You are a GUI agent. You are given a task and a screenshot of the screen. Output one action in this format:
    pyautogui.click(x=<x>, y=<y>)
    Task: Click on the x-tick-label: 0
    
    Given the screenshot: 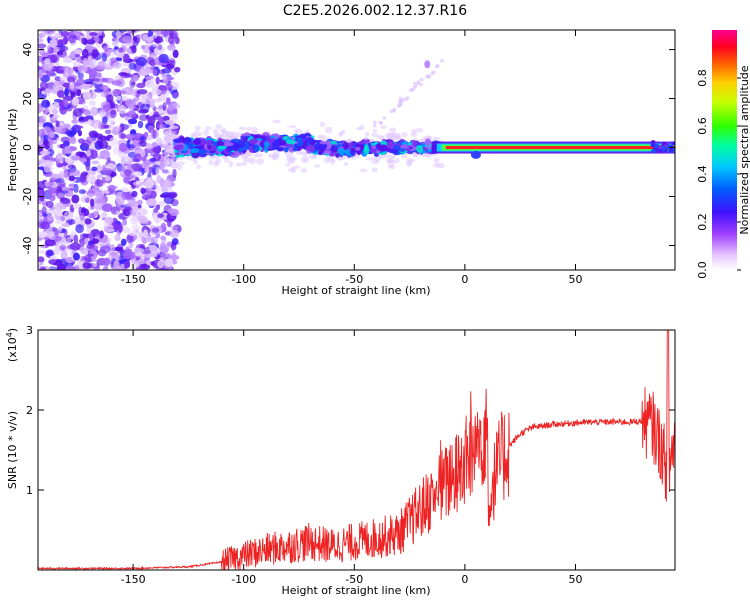 What is the action you would take?
    pyautogui.click(x=464, y=579)
    